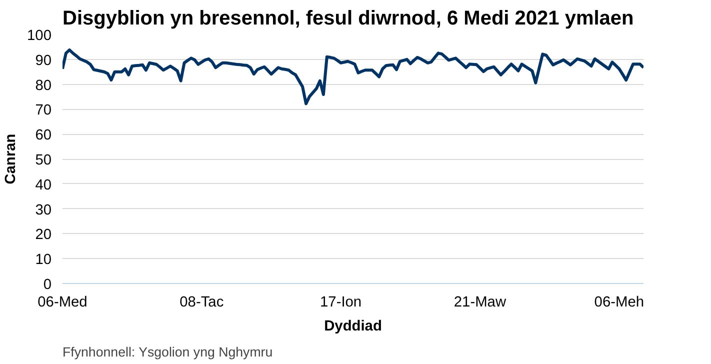  I want to click on y-tick-label: 70, so click(43, 110).